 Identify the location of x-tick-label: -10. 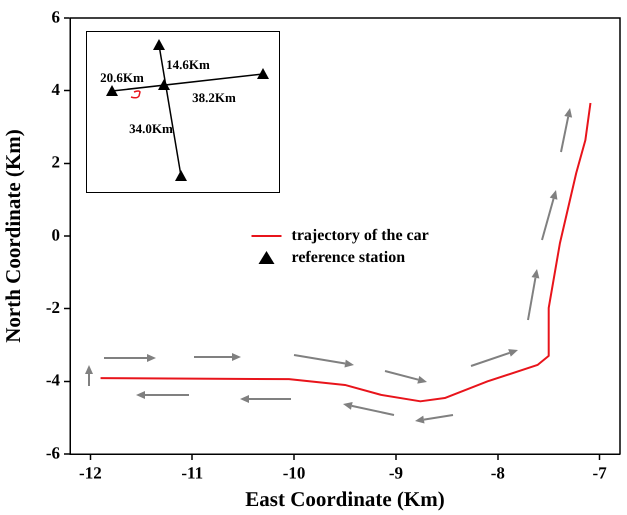
(294, 473).